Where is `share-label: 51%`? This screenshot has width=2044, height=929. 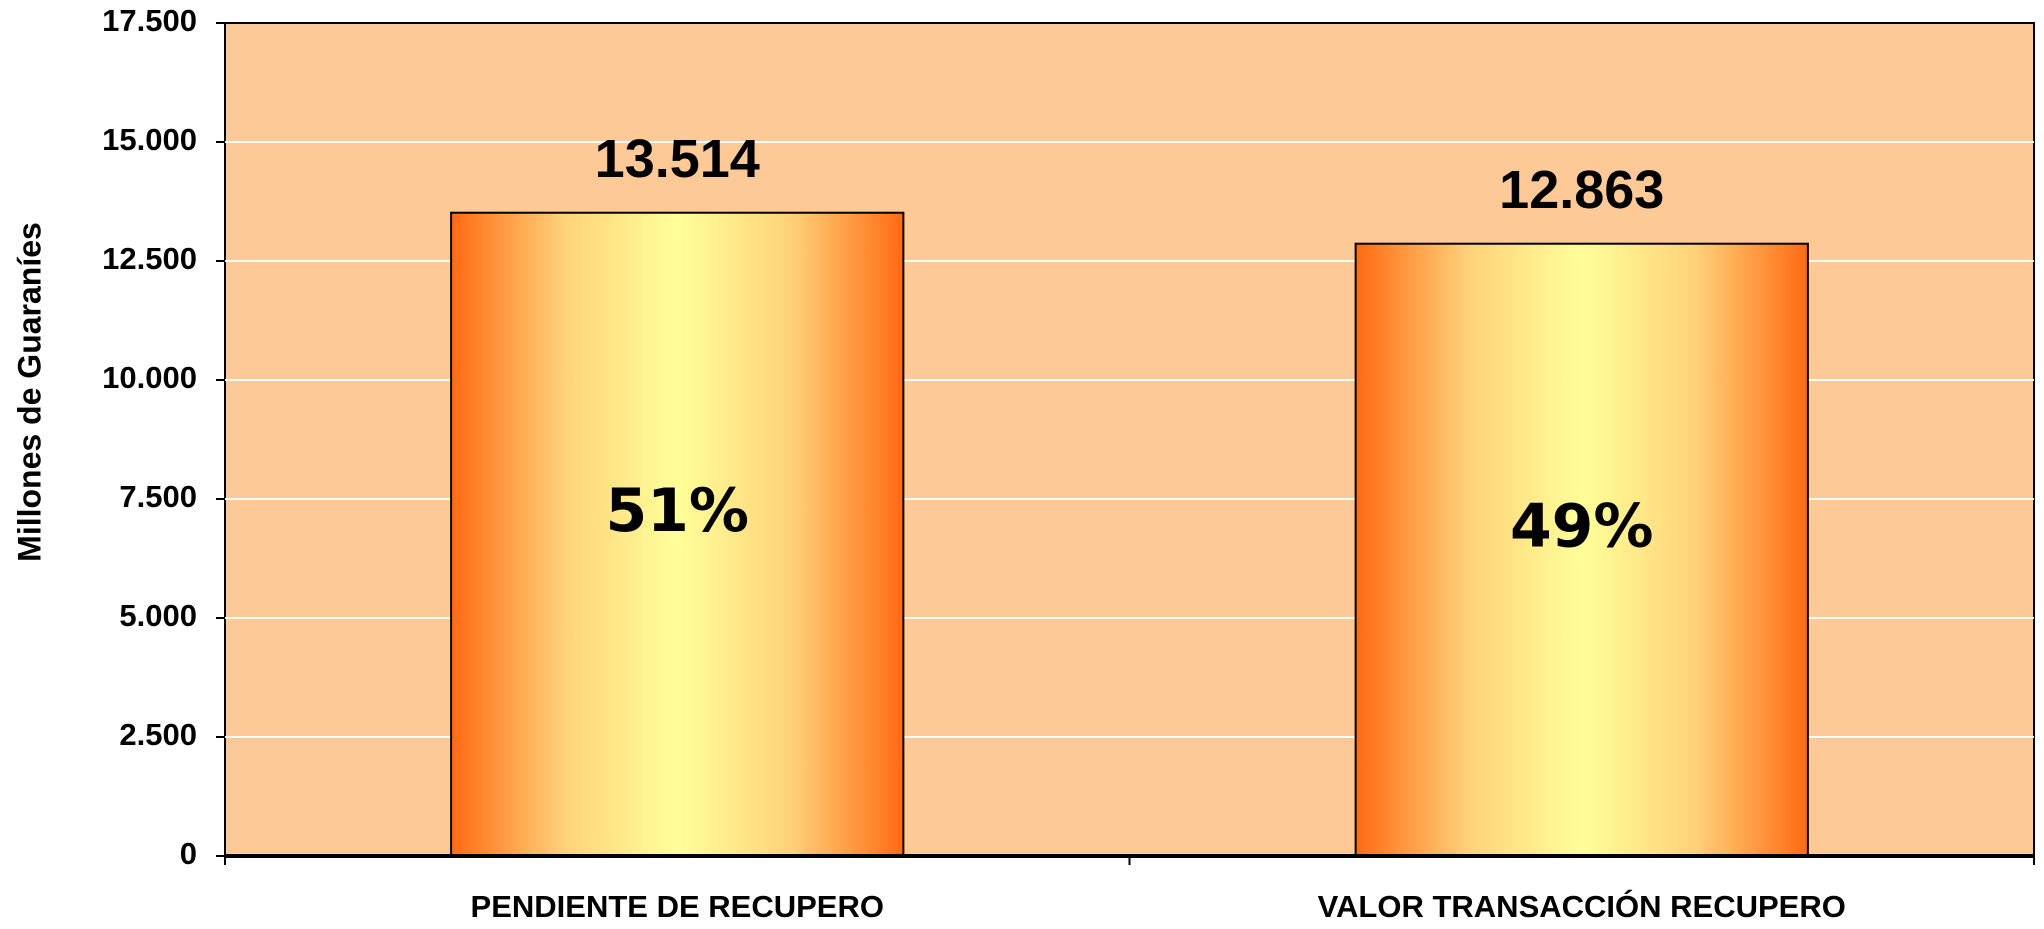
share-label: 51% is located at coordinates (677, 511).